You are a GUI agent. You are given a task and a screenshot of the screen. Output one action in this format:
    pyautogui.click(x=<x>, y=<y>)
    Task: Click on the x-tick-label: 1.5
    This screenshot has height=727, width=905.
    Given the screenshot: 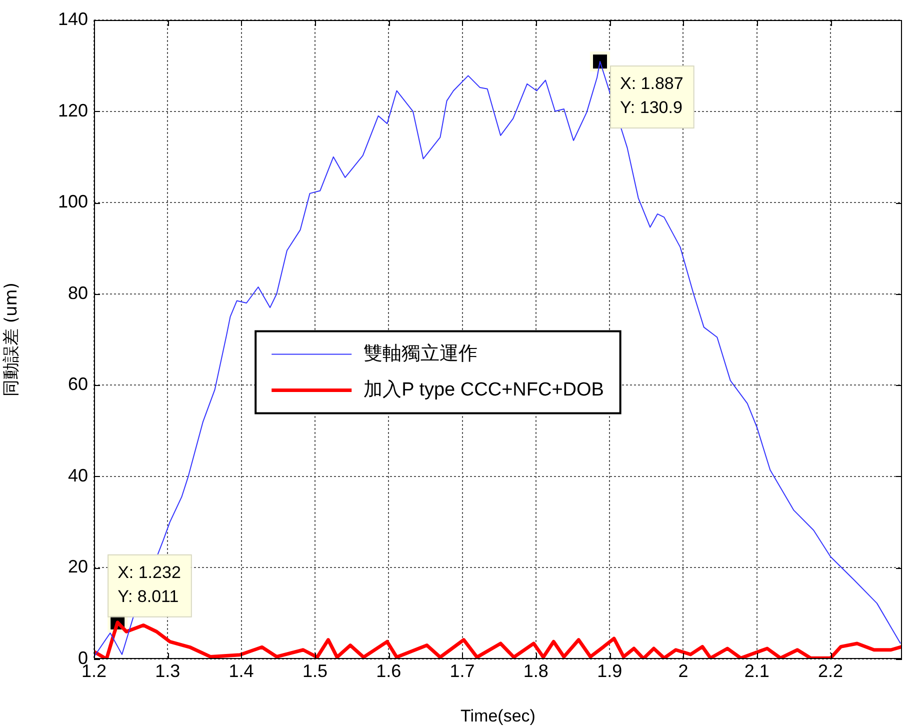 What is the action you would take?
    pyautogui.click(x=315, y=670)
    